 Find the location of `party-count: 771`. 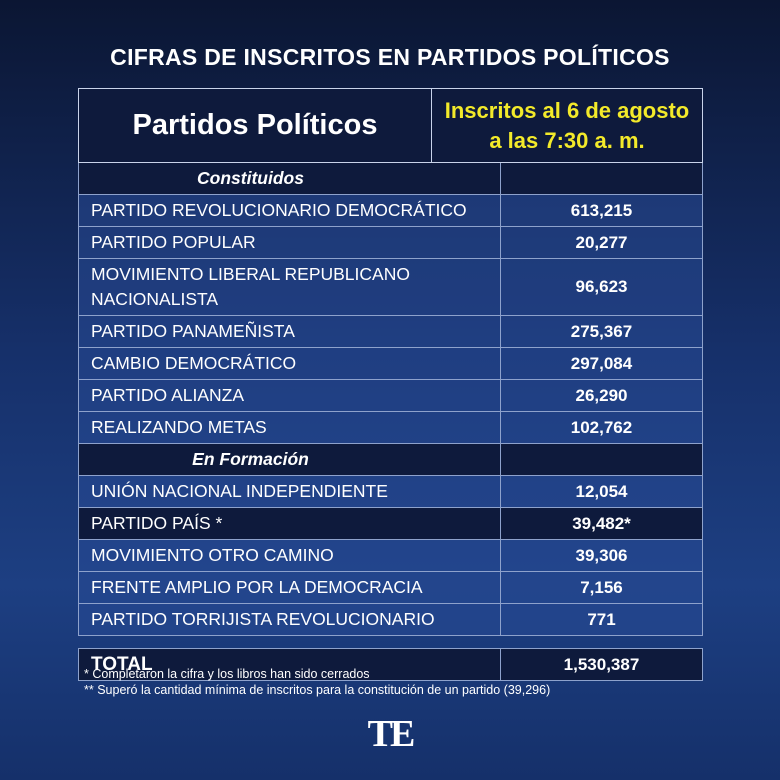

party-count: 771 is located at coordinates (601, 619).